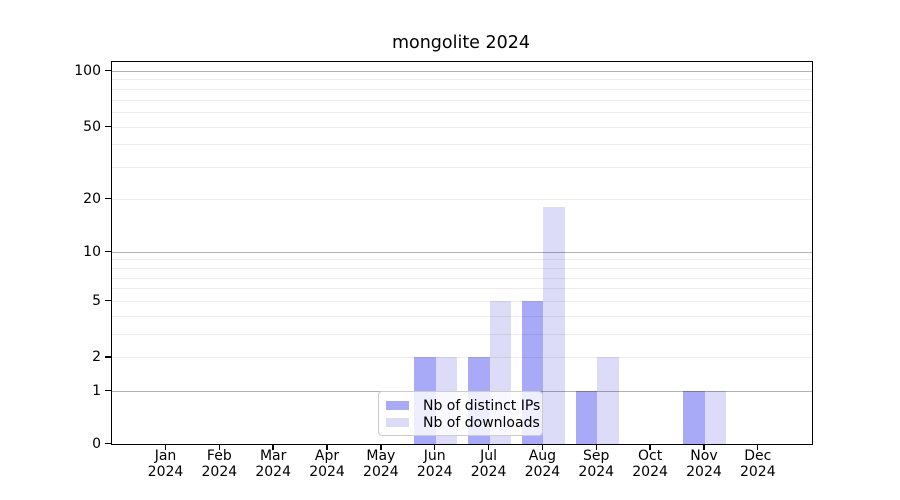  Describe the element at coordinates (381, 456) in the screenshot. I see `x-tick-month: May` at that location.